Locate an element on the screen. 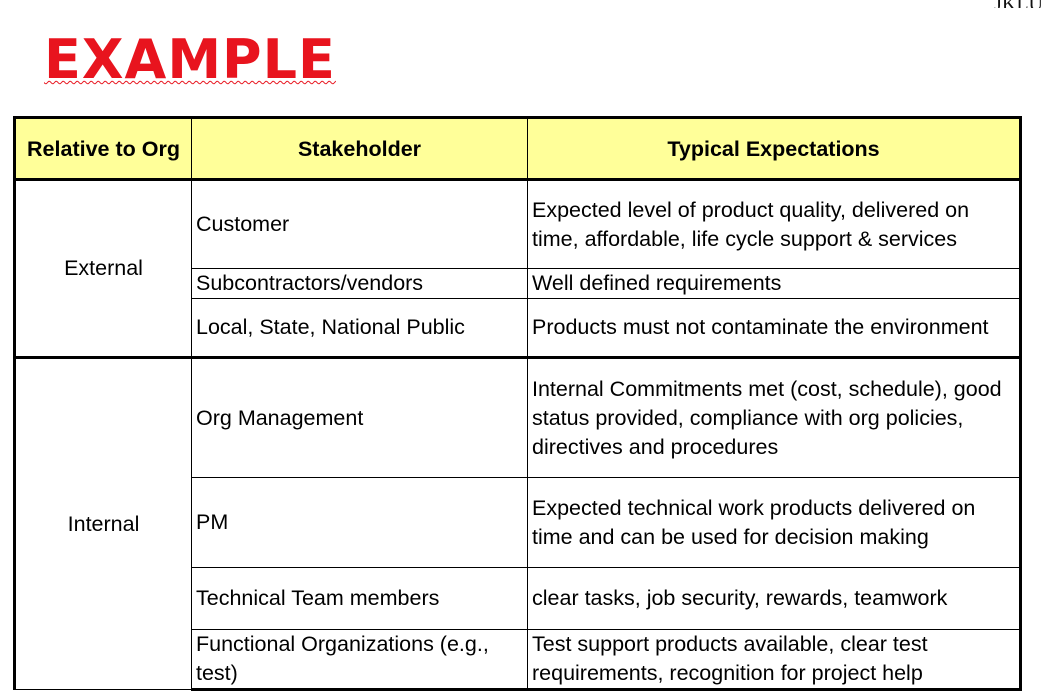  column-header-expectations: Typical Expectations is located at coordinates (774, 148).